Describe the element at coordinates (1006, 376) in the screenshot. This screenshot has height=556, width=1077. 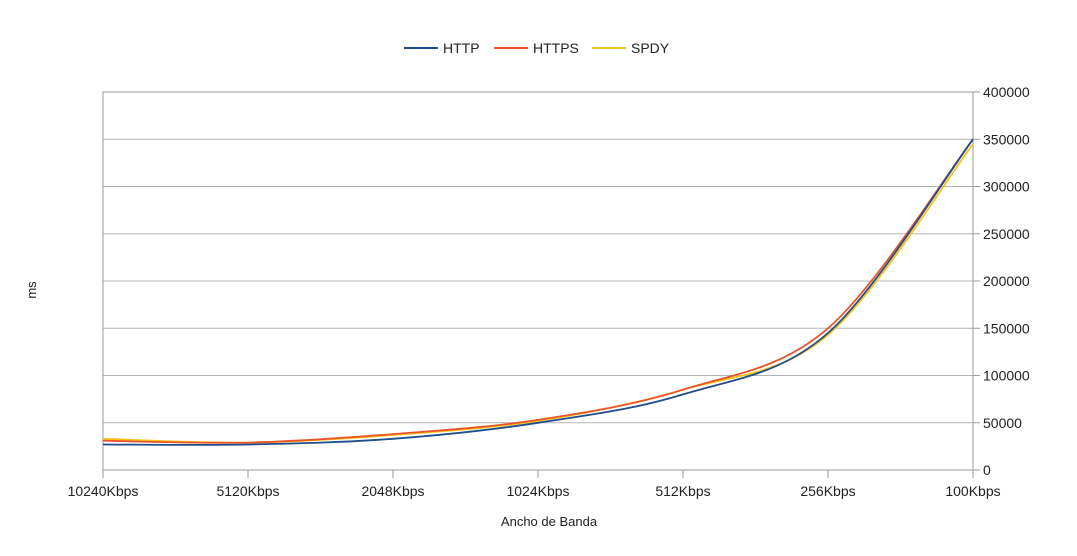
I see `y-tick-label: 100000` at that location.